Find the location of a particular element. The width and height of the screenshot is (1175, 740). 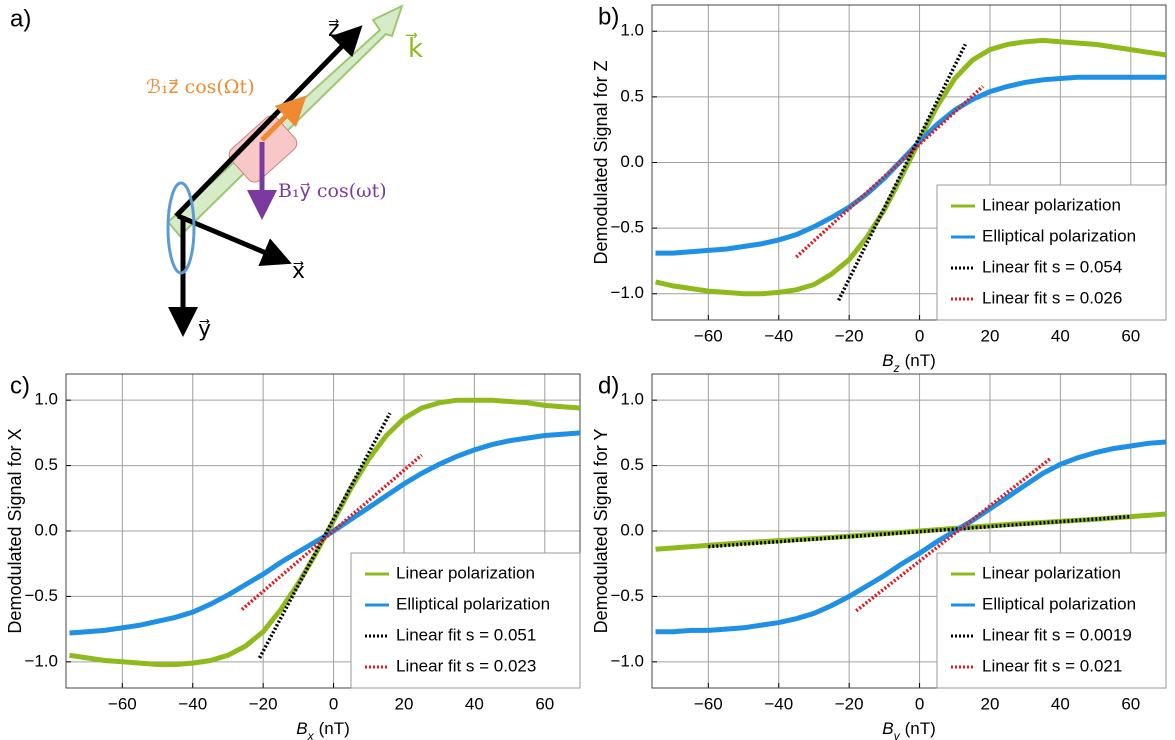

z-axis-arrow is located at coordinates (268, 121).